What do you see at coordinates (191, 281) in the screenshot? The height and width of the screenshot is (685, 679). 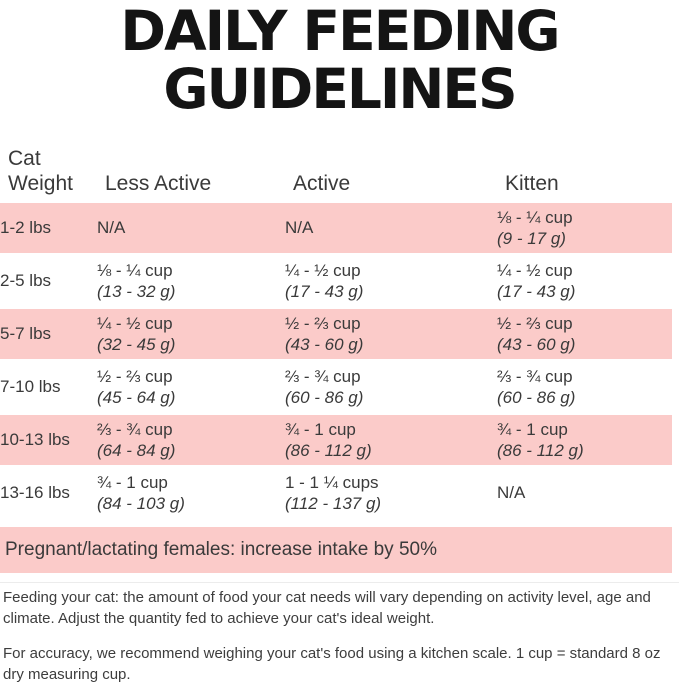 I see `less-active-cell: ⅛ - ¼ cup (13 - 32 g)` at bounding box center [191, 281].